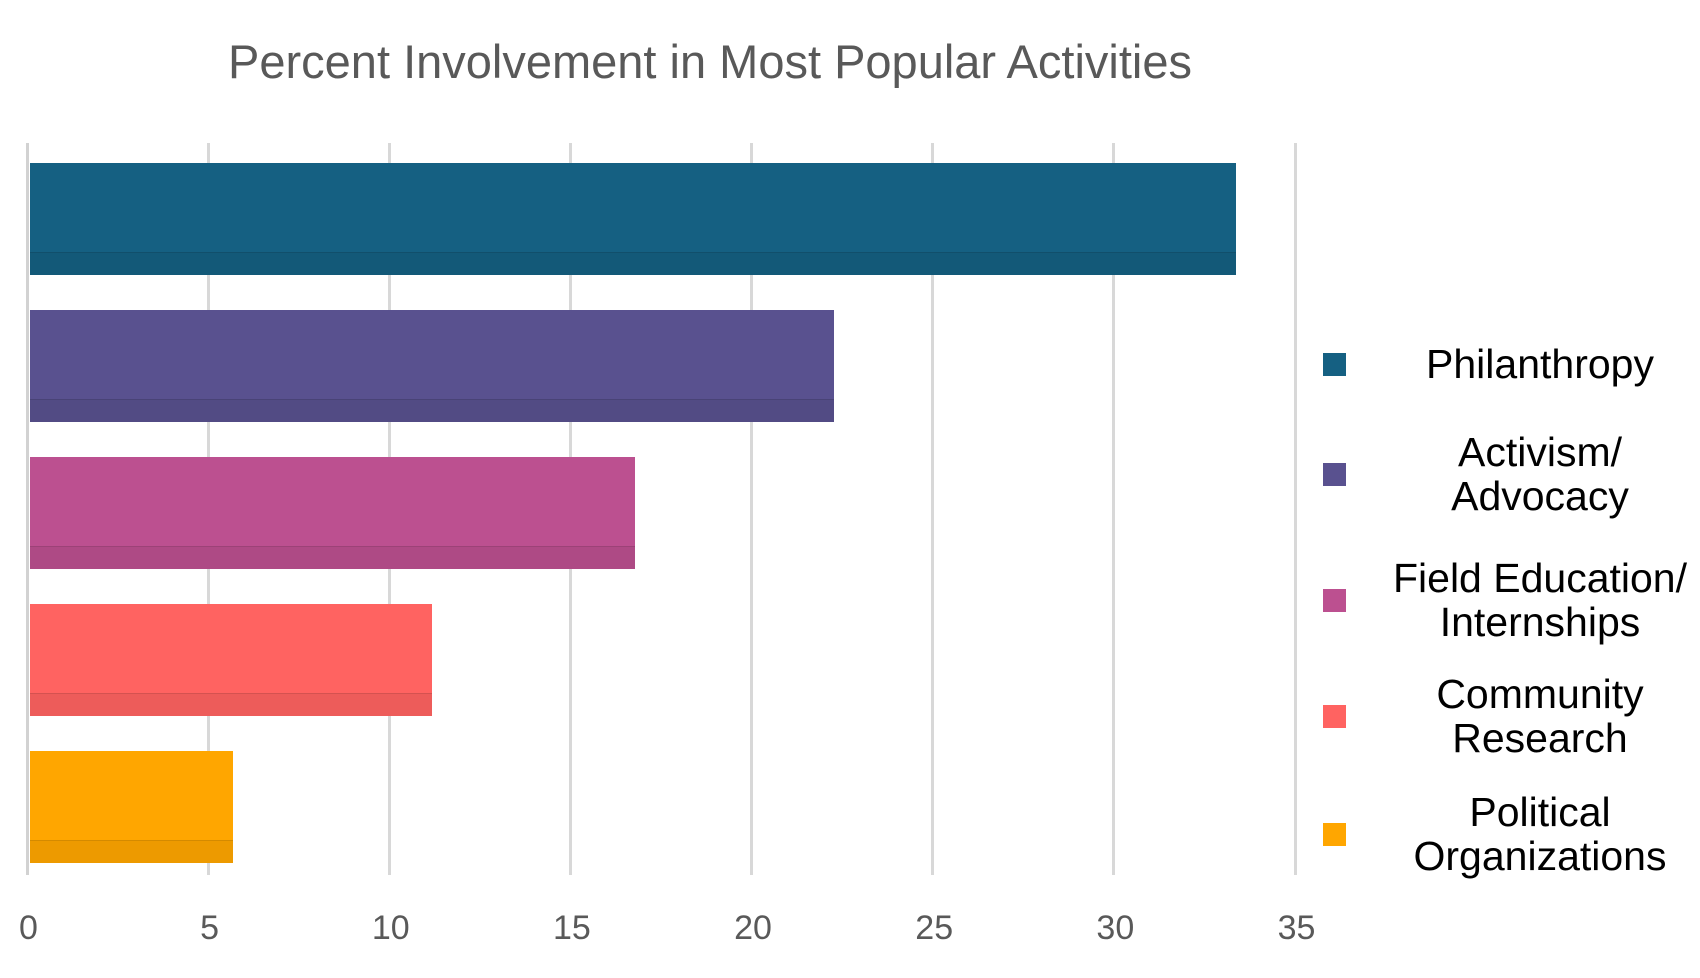 This screenshot has width=1700, height=978. Describe the element at coordinates (1334, 600) in the screenshot. I see `legend-swatch-field-education-internships` at that location.